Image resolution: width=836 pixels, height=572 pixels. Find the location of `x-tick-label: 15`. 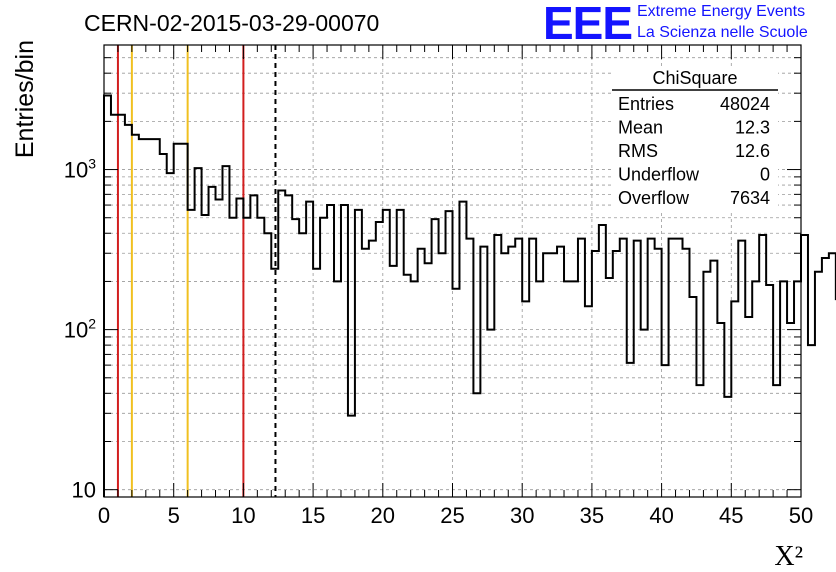

x-tick-label: 15 is located at coordinates (313, 515).